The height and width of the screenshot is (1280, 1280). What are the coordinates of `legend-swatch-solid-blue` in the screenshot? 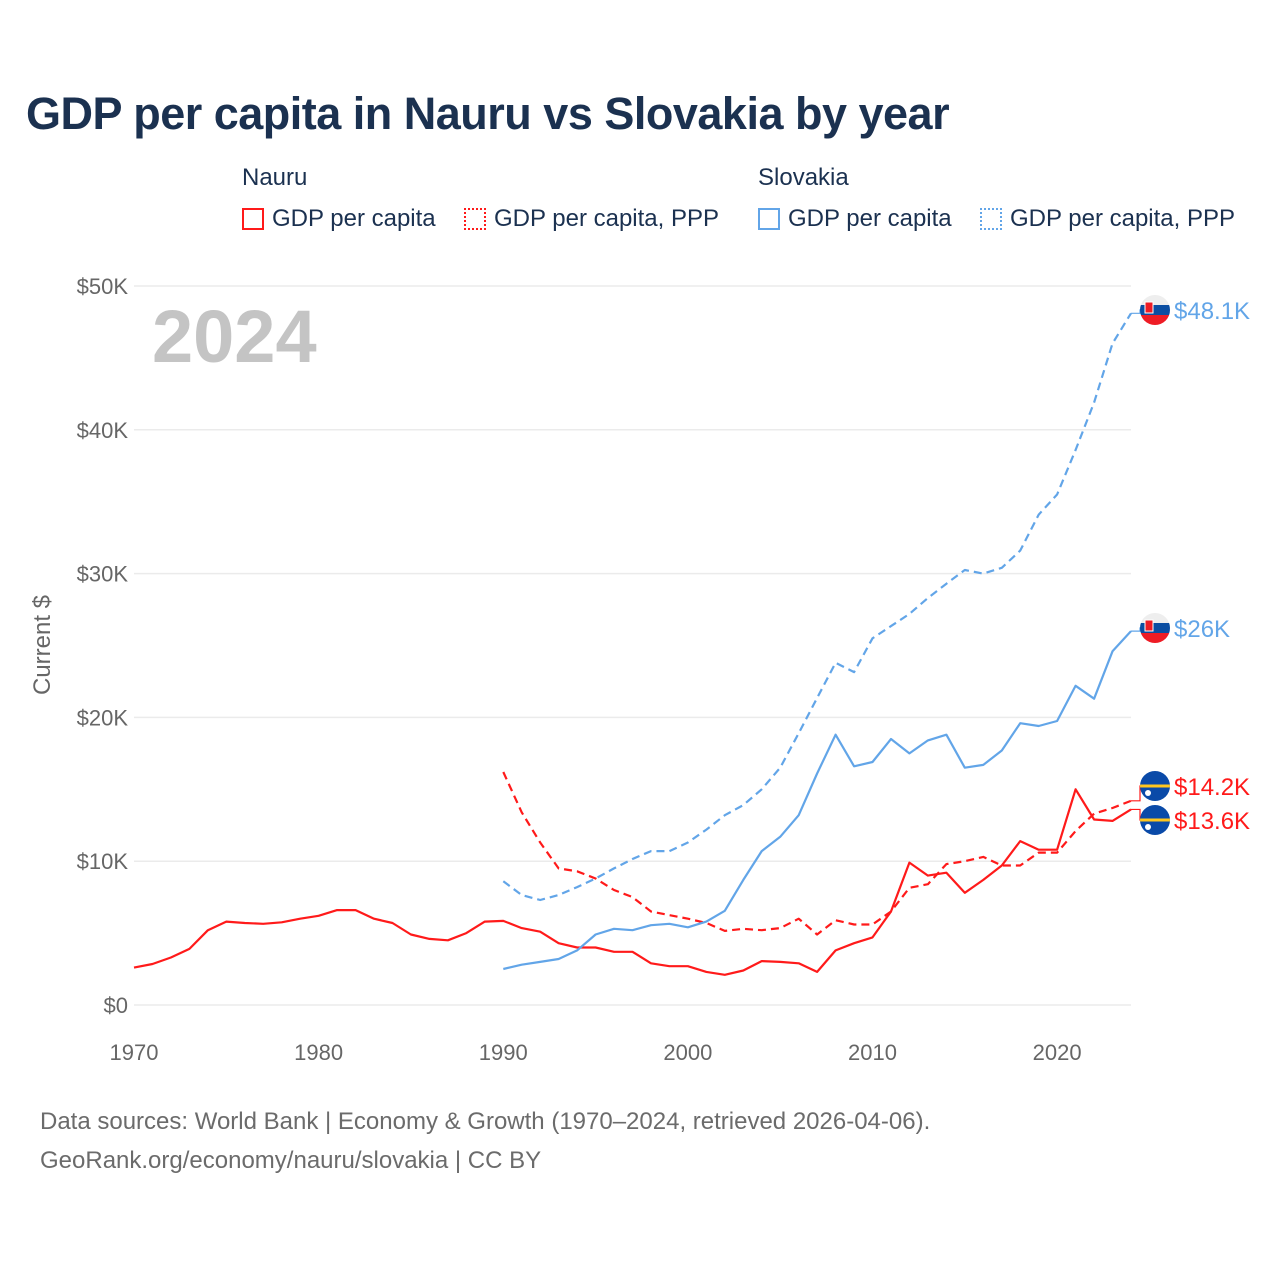 It's located at (769, 219).